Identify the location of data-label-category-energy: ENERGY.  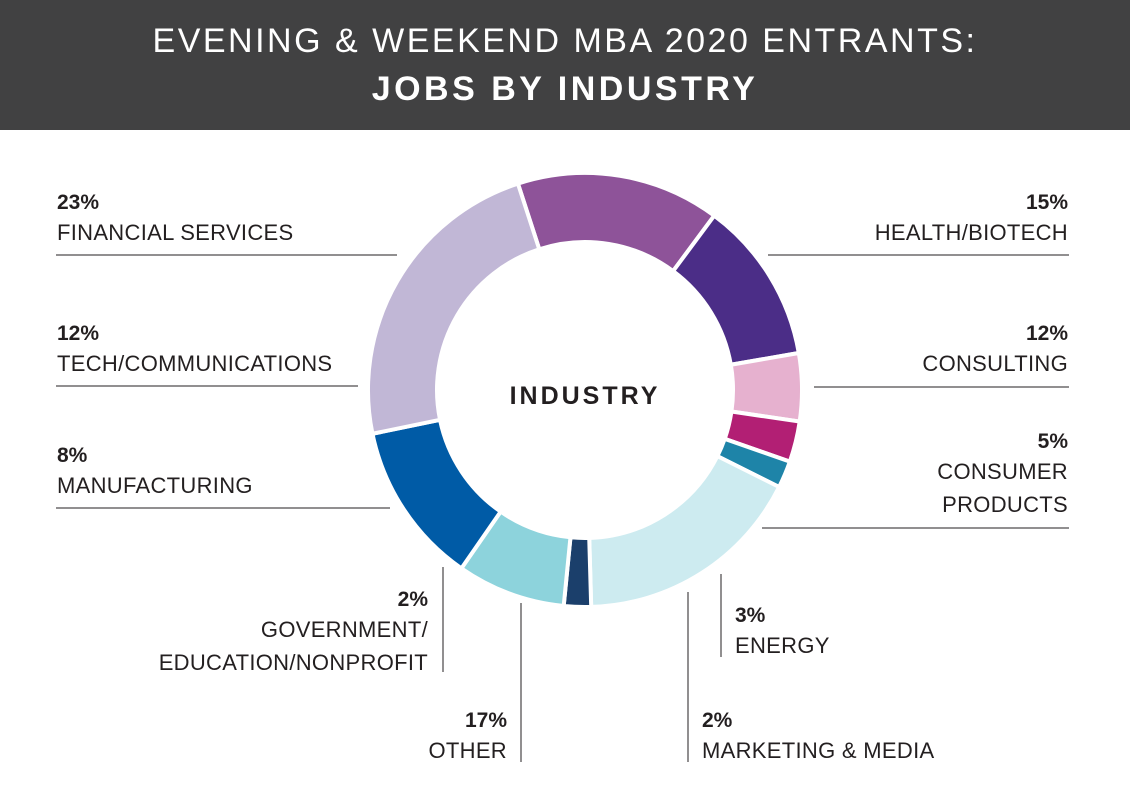
(782, 645).